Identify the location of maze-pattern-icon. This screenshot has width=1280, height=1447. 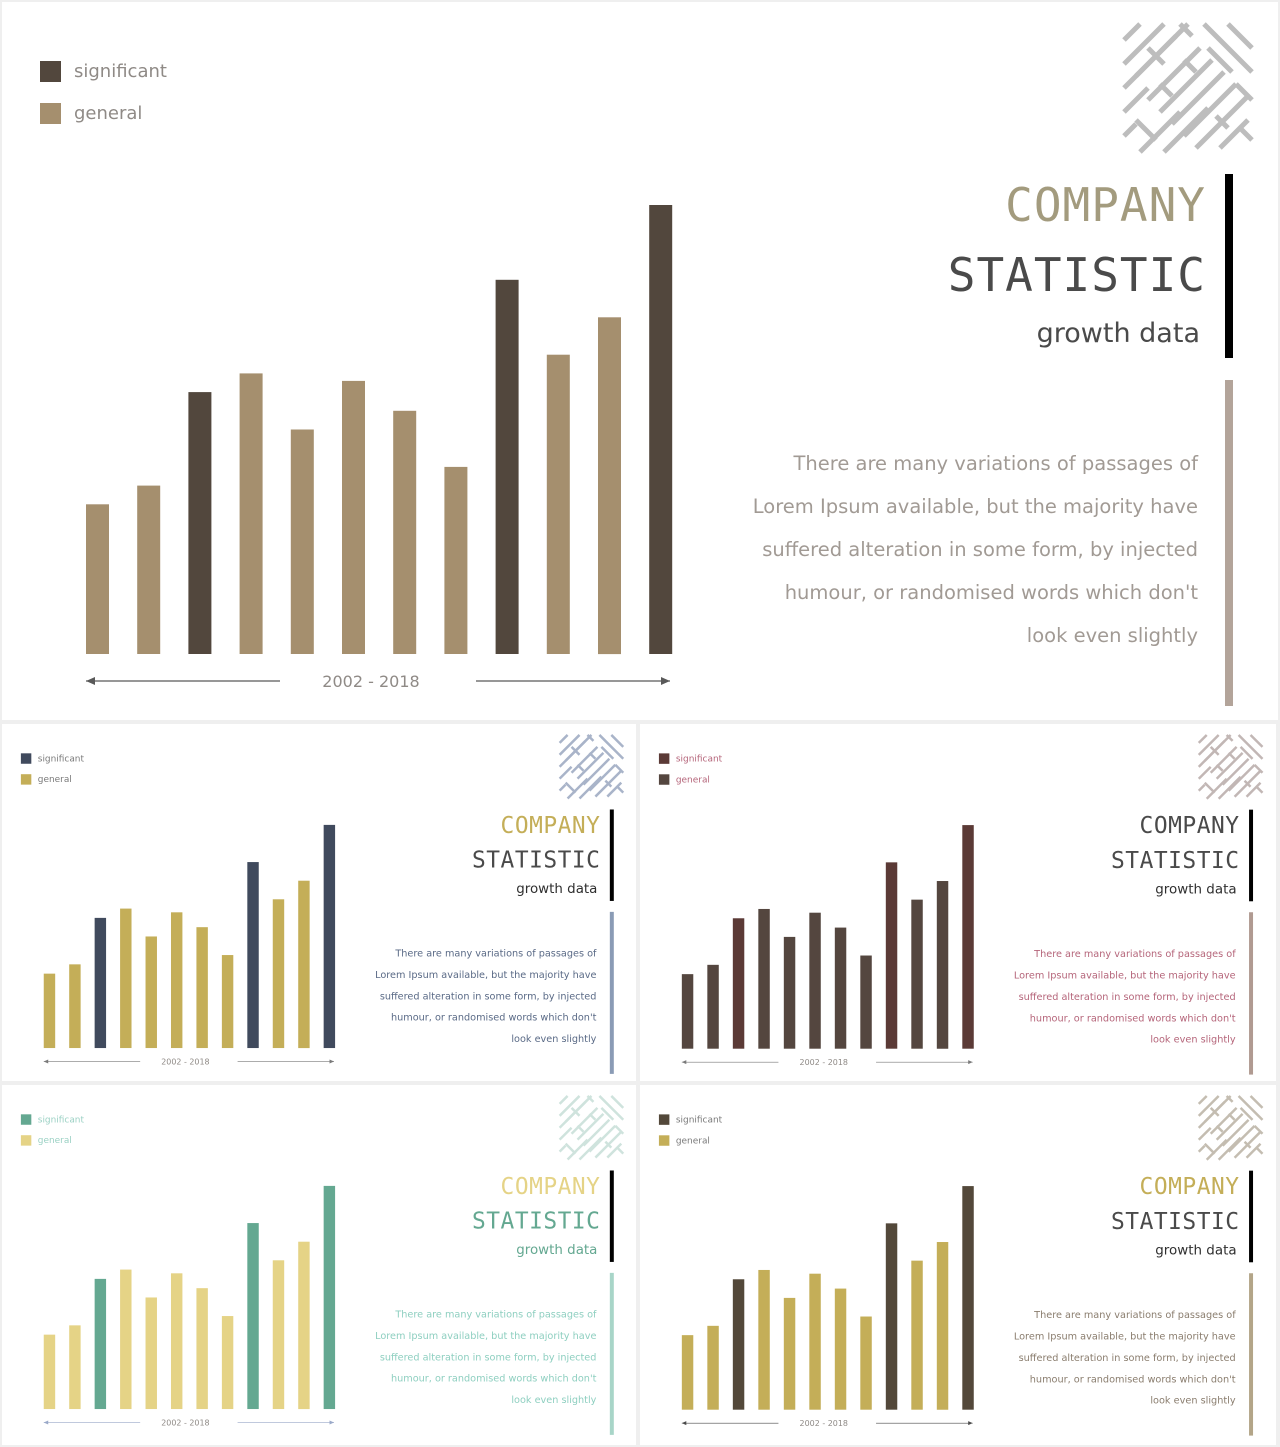
(591, 767).